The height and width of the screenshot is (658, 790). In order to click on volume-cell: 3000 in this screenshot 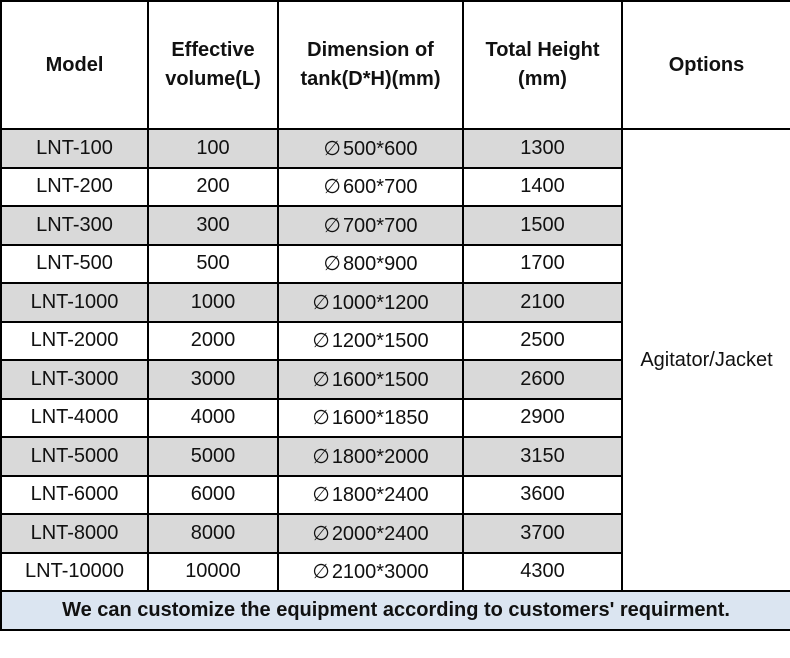, I will do `click(213, 379)`.